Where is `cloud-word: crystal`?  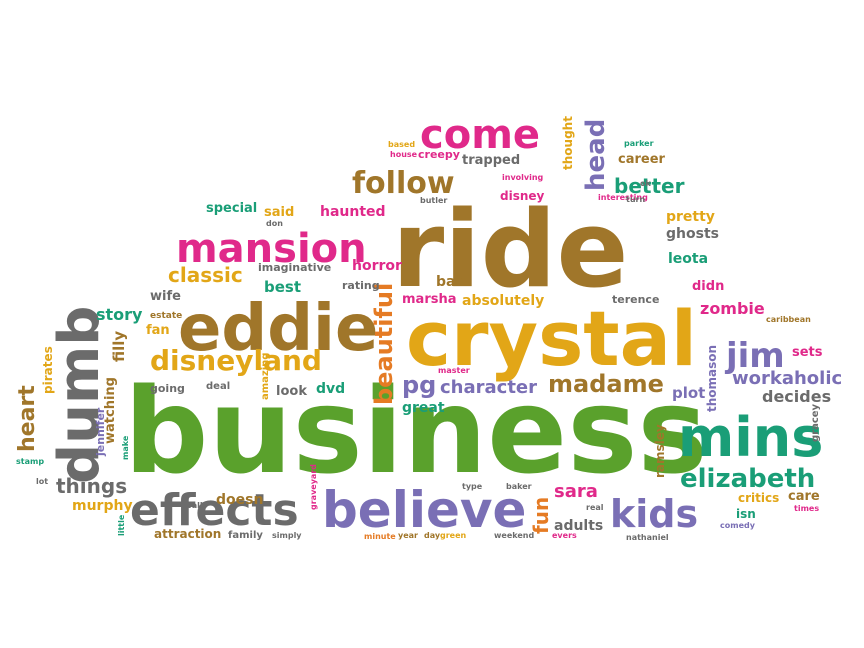 cloud-word: crystal is located at coordinates (551, 338).